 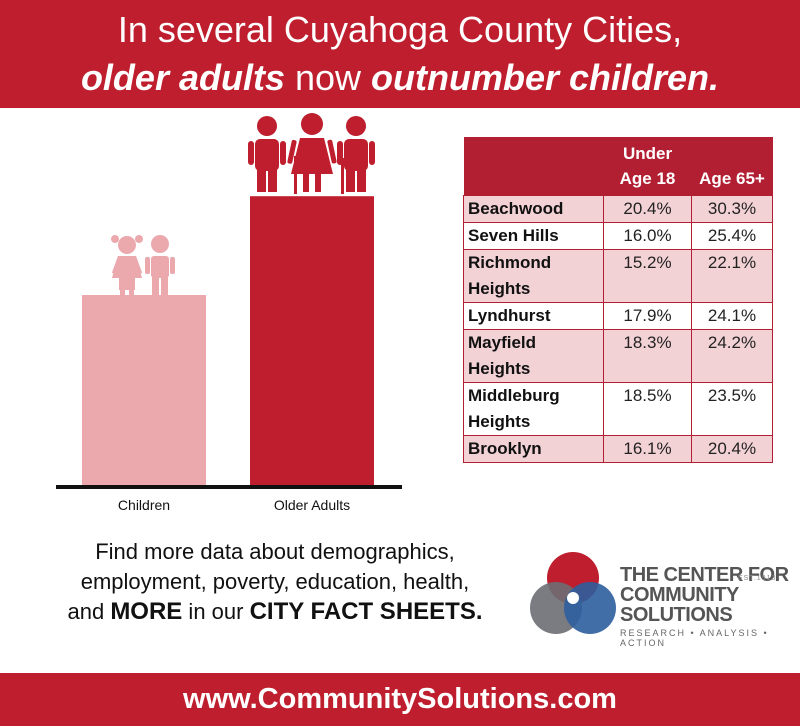 I want to click on table-row: Beachwood 20.4% 30.3%, so click(x=618, y=209).